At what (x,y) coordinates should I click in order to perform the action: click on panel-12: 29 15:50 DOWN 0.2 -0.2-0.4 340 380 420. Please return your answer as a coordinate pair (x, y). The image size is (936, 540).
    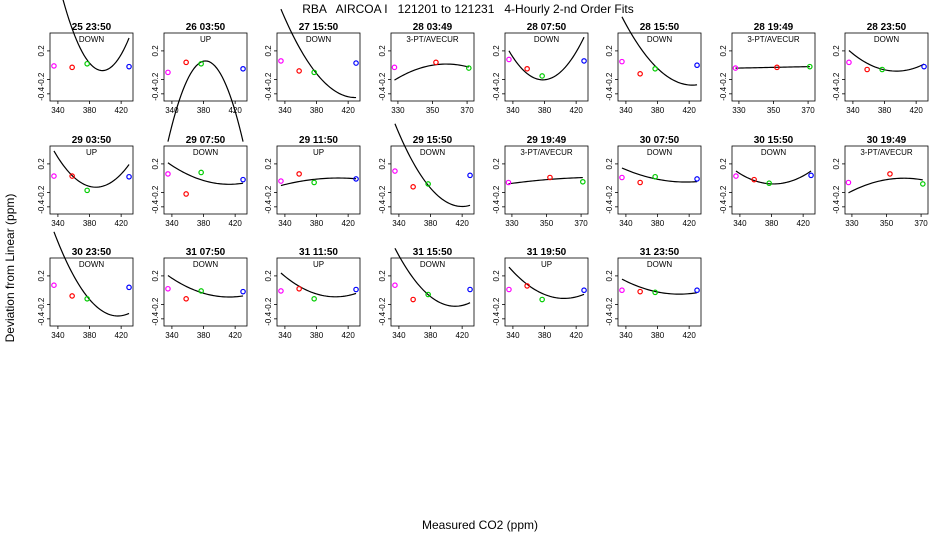
    Looking at the image, I should click on (426, 175).